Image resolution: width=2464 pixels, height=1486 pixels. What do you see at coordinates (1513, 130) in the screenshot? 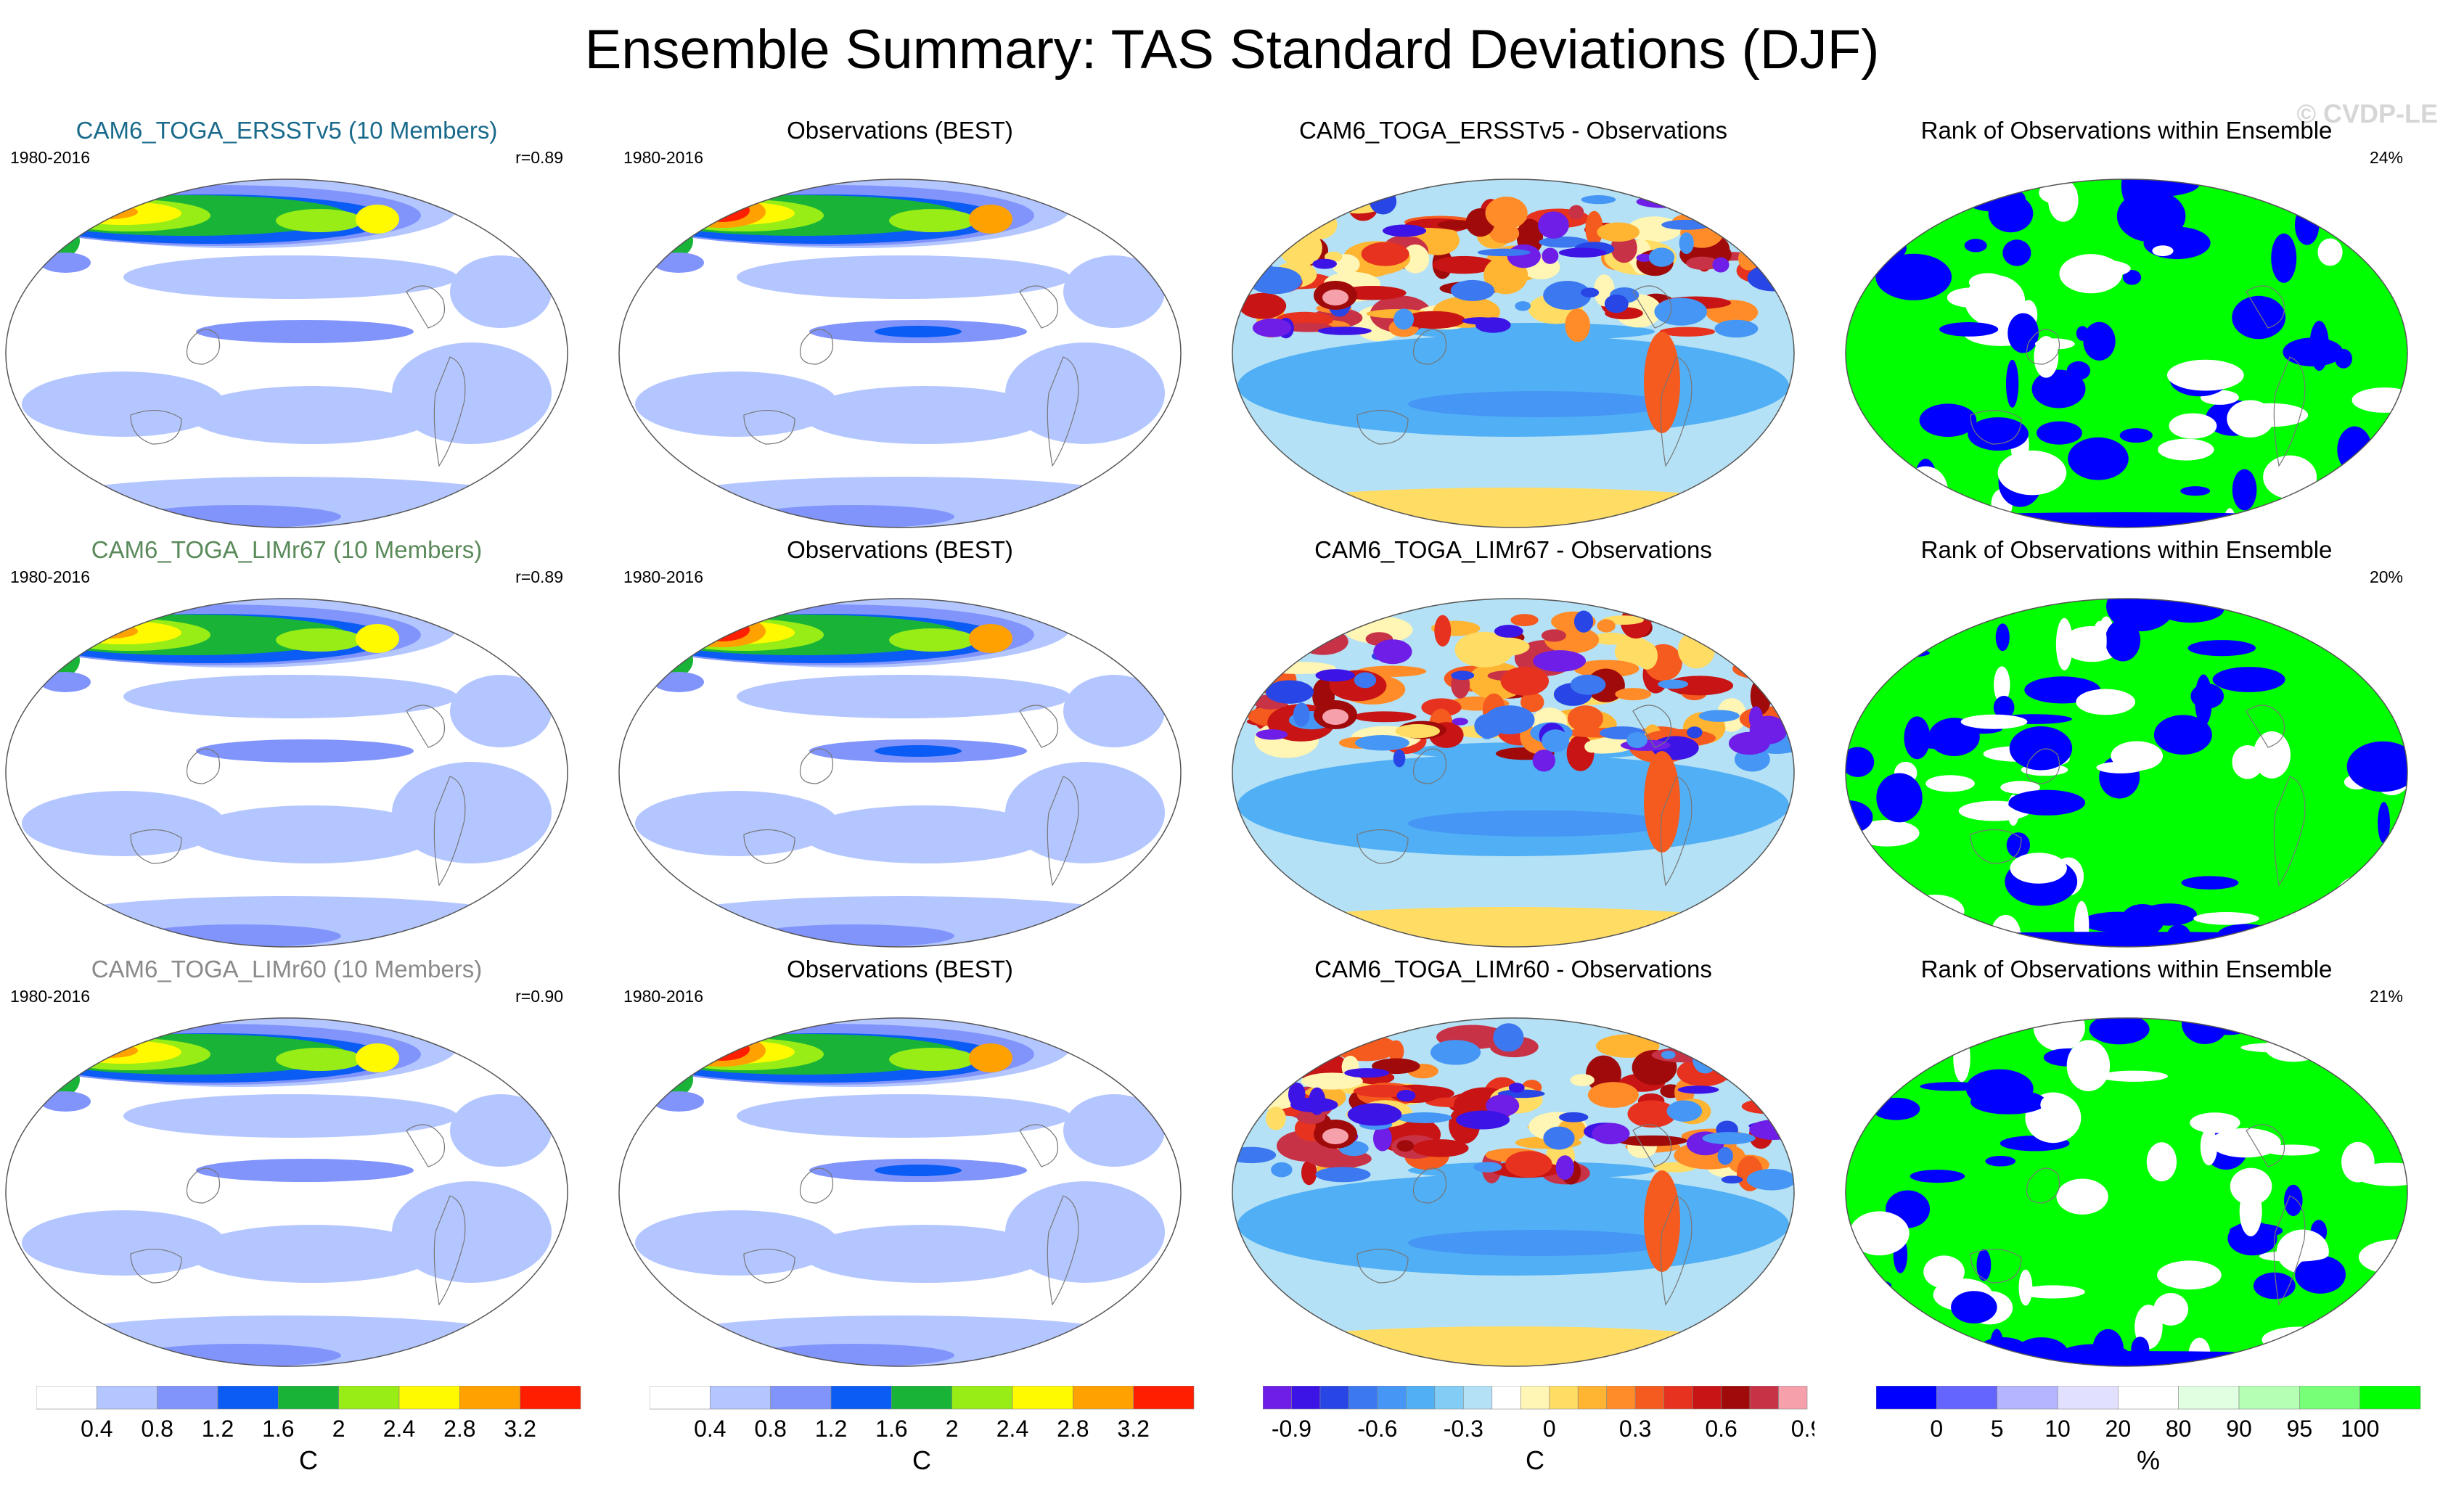
I see `panel-title: CAM6_TOGA_ERSSTv5 - Observations` at bounding box center [1513, 130].